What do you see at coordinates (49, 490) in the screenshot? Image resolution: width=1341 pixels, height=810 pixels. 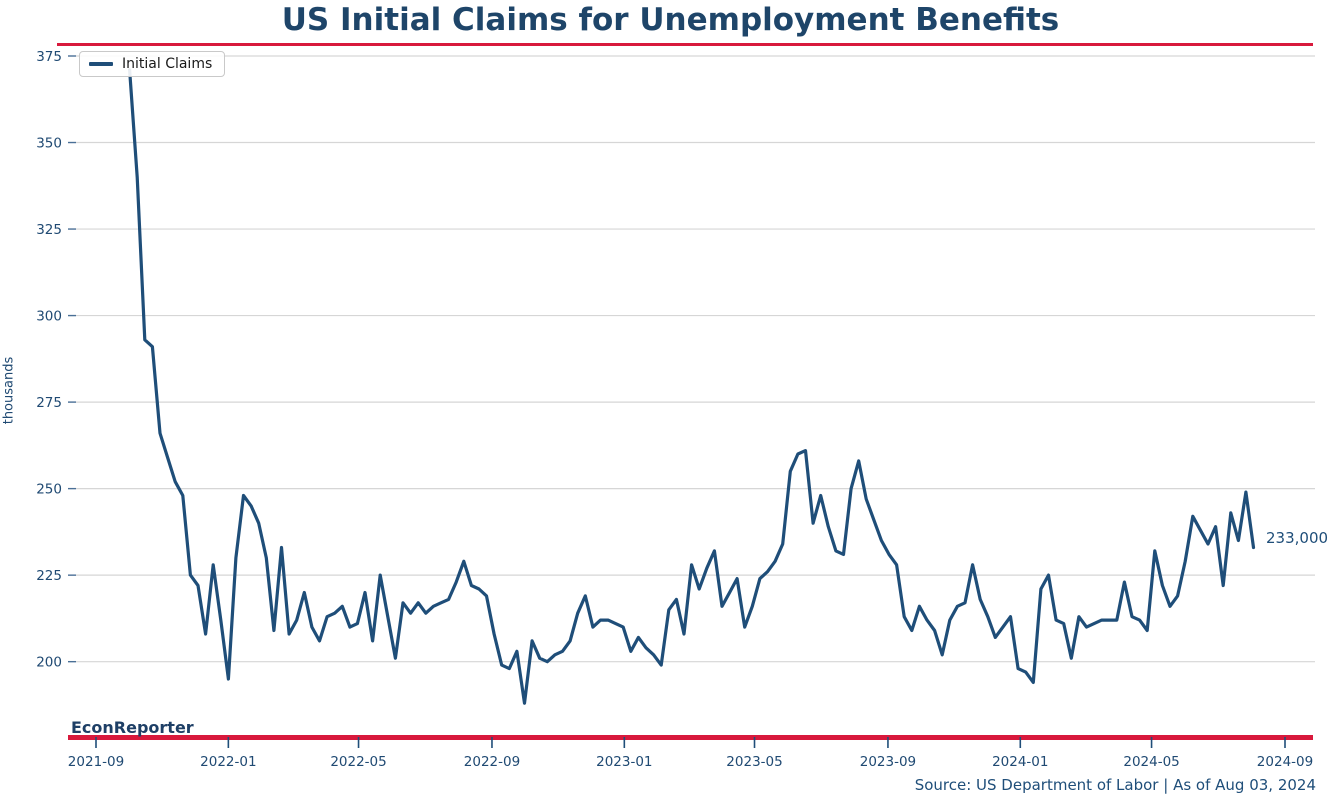 I see `y-tick-label: 250` at bounding box center [49, 490].